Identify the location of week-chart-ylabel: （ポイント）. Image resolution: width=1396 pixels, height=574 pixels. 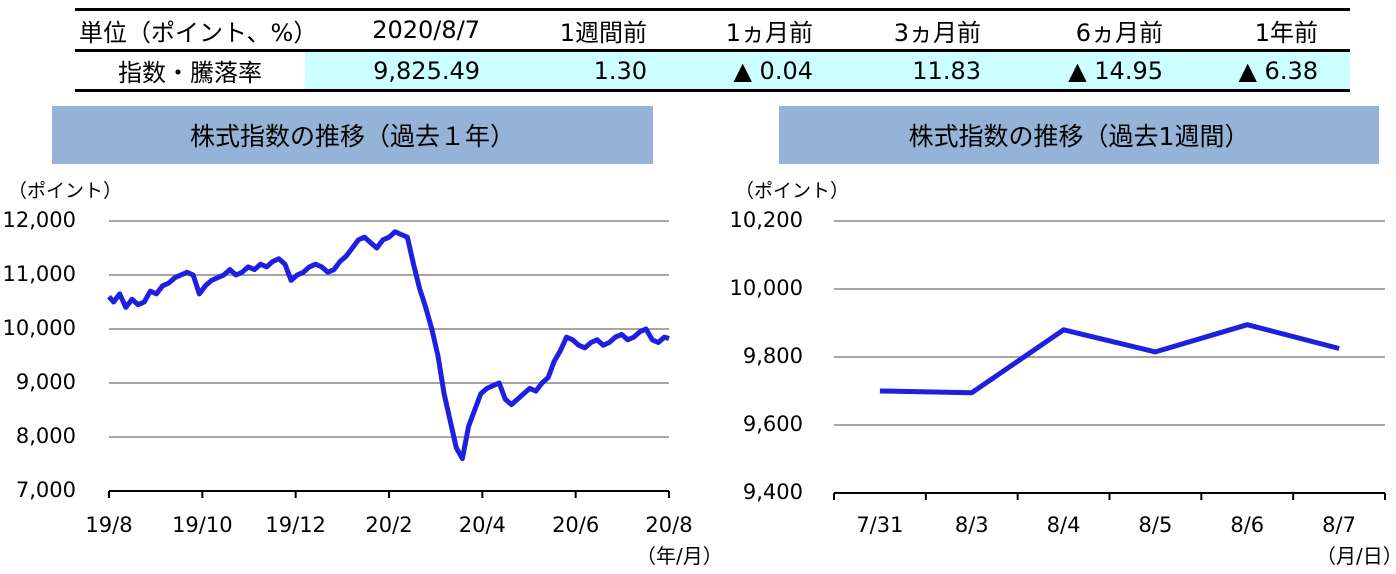
(792, 191).